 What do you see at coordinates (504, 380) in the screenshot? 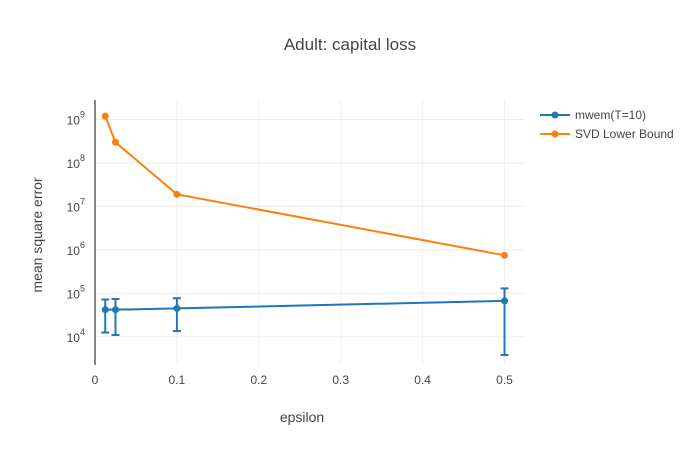
I see `x-tick-label: 0.5` at bounding box center [504, 380].